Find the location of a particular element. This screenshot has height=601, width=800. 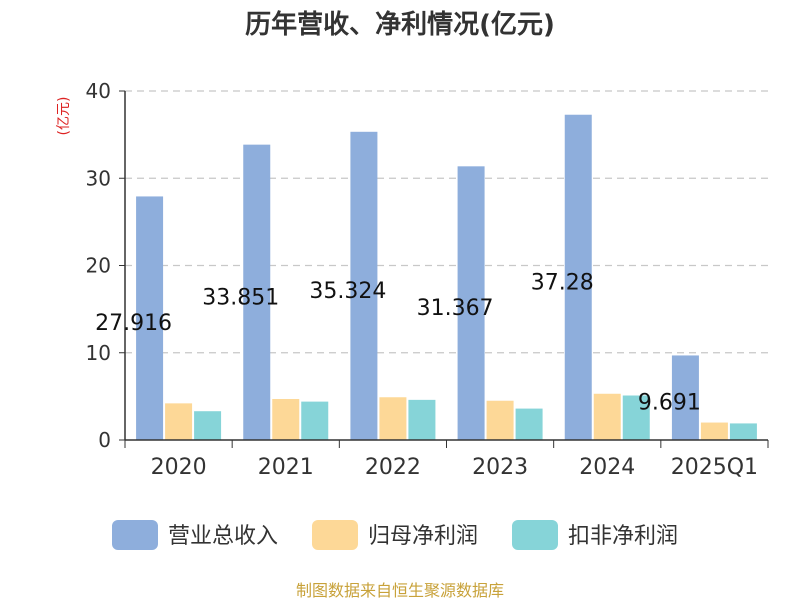

data-label: 37.28 is located at coordinates (562, 282).